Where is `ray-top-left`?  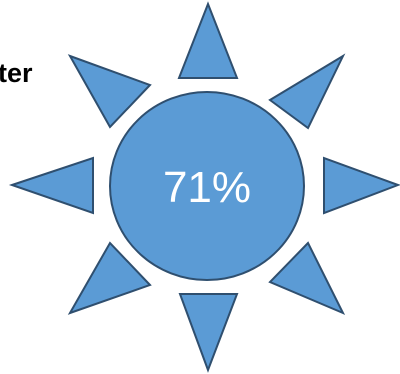
ray-top-left is located at coordinates (109, 91).